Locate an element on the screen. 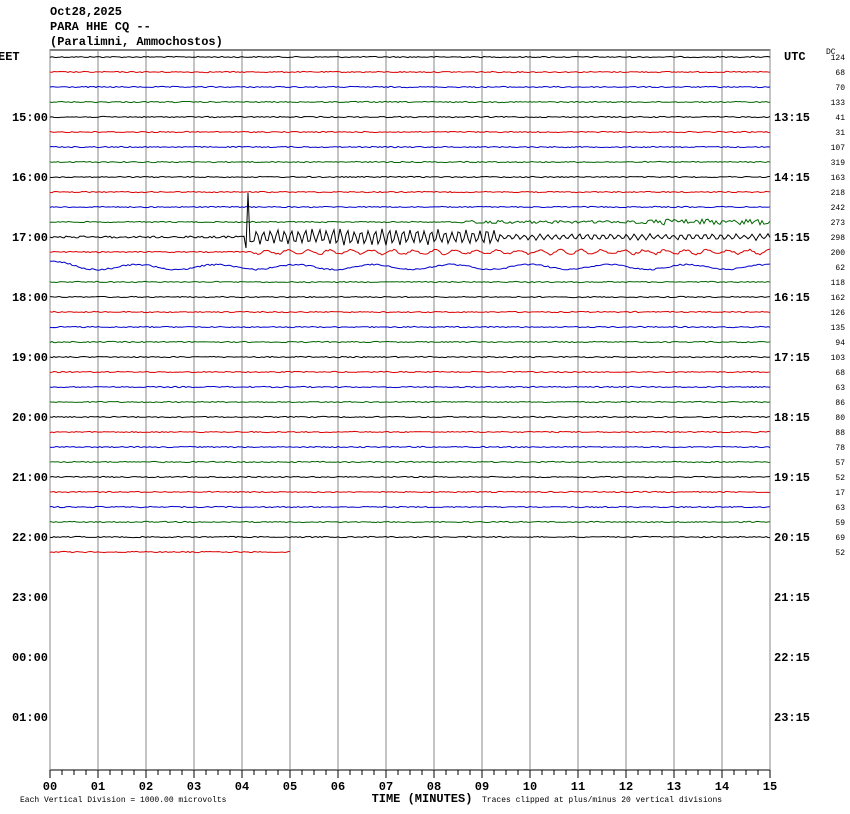 This screenshot has height=814, width=850. x-title: TIME (MINUTES) is located at coordinates (422, 799).